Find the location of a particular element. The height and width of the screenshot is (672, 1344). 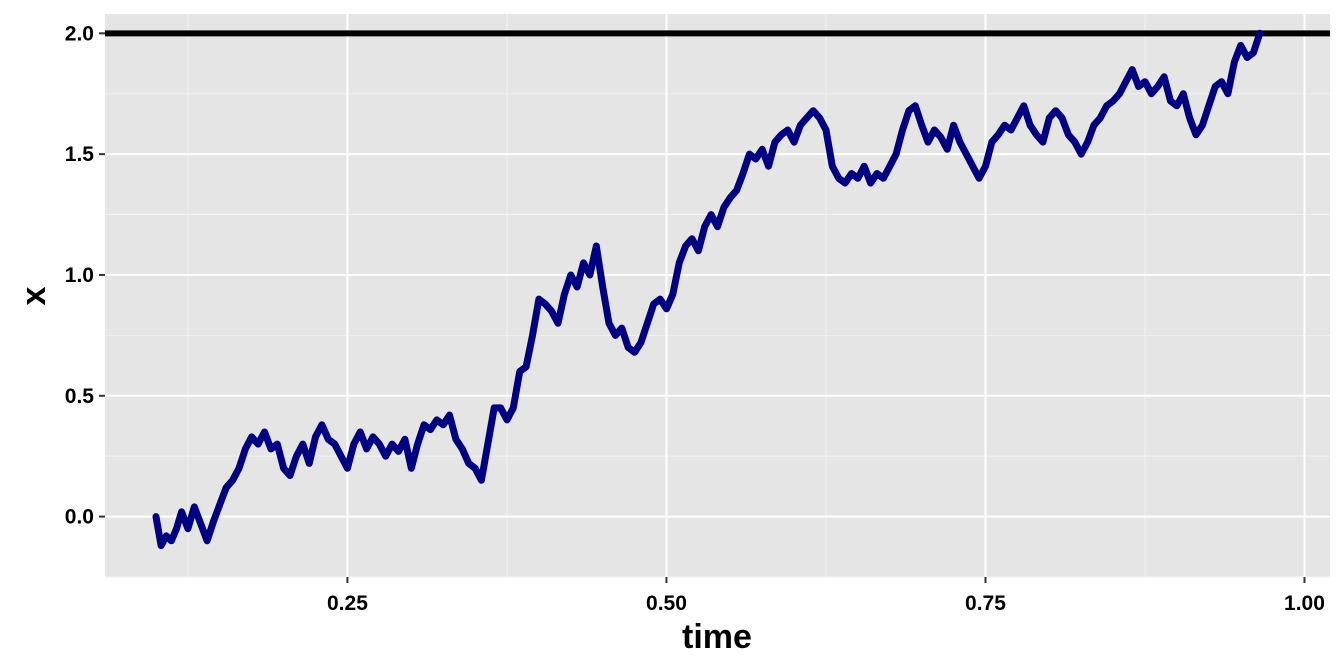

y-tick-label: 1.0 is located at coordinates (79, 275).